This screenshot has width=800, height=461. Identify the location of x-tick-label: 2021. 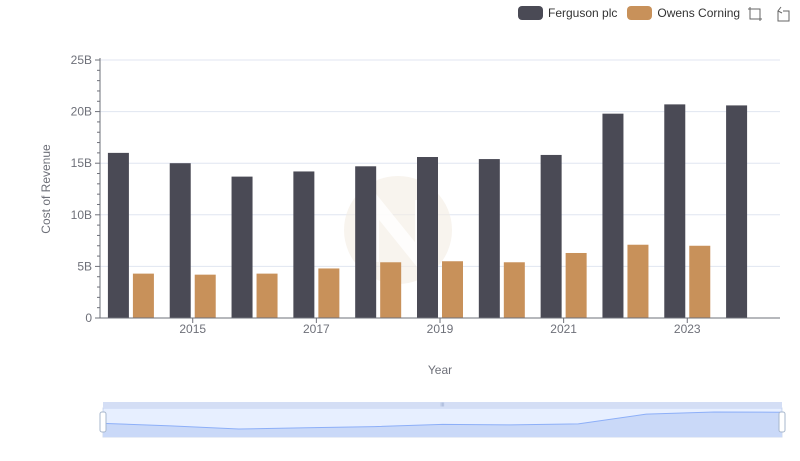
(563, 329).